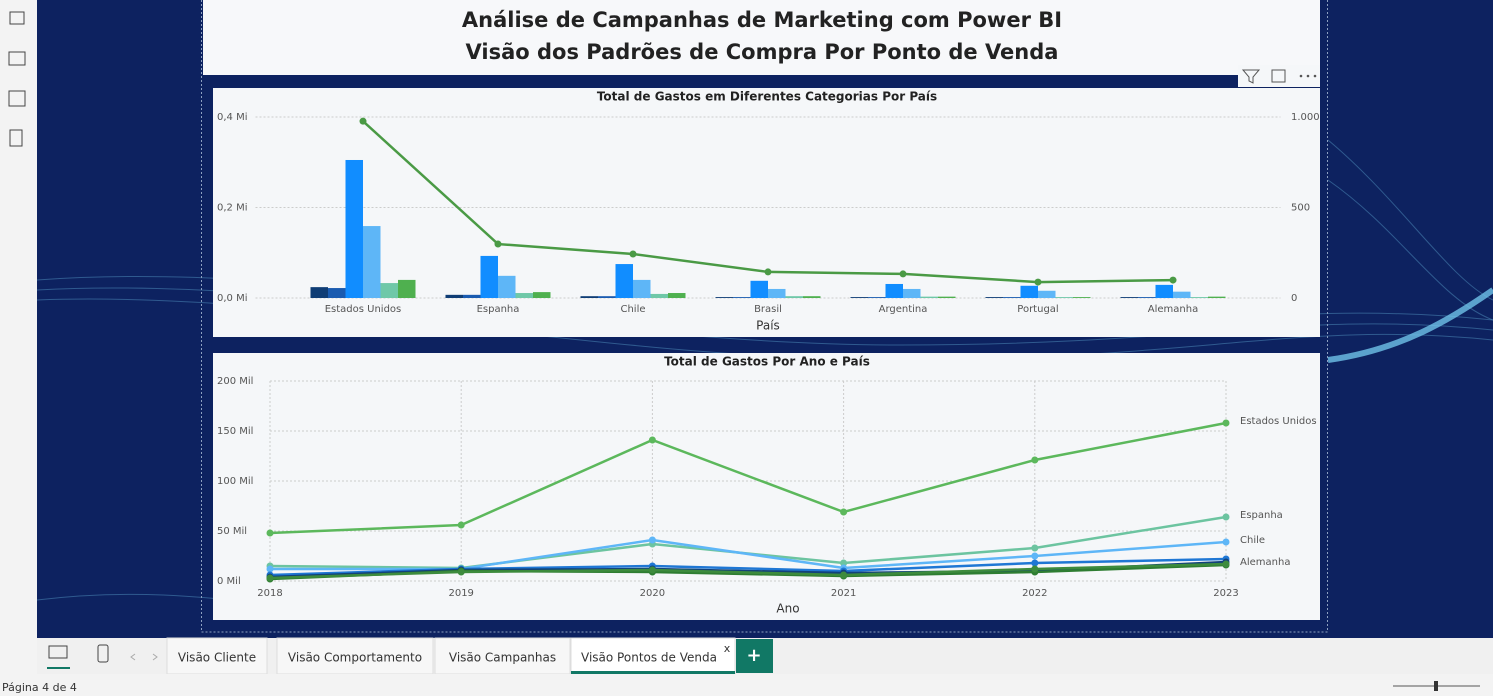 The image size is (1493, 696). What do you see at coordinates (1037, 309) in the screenshot?
I see `x-tick-label: Portugal` at bounding box center [1037, 309].